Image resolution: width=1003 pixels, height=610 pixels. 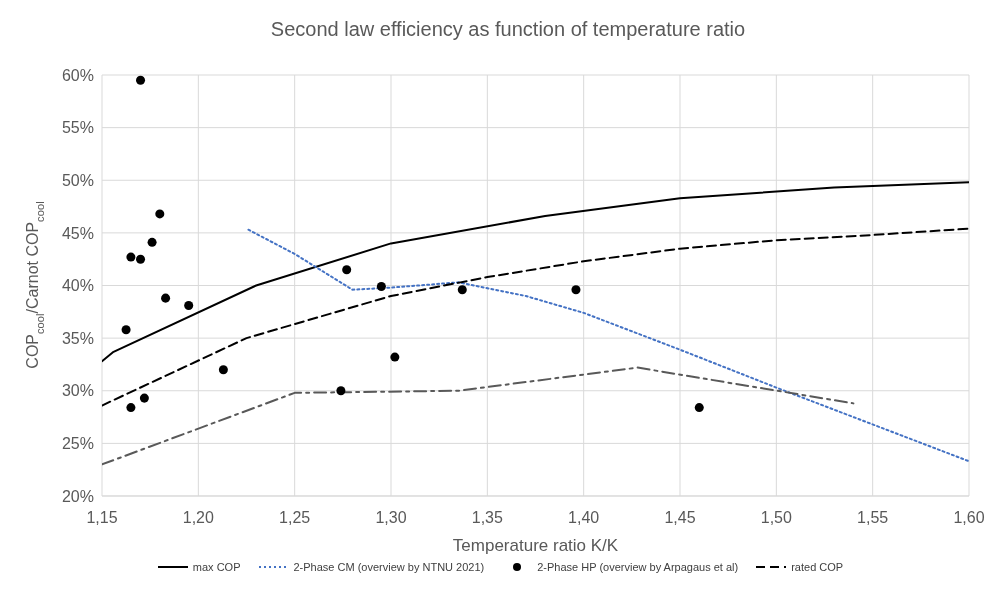 What do you see at coordinates (487, 518) in the screenshot?
I see `x-tick-label: 1,35` at bounding box center [487, 518].